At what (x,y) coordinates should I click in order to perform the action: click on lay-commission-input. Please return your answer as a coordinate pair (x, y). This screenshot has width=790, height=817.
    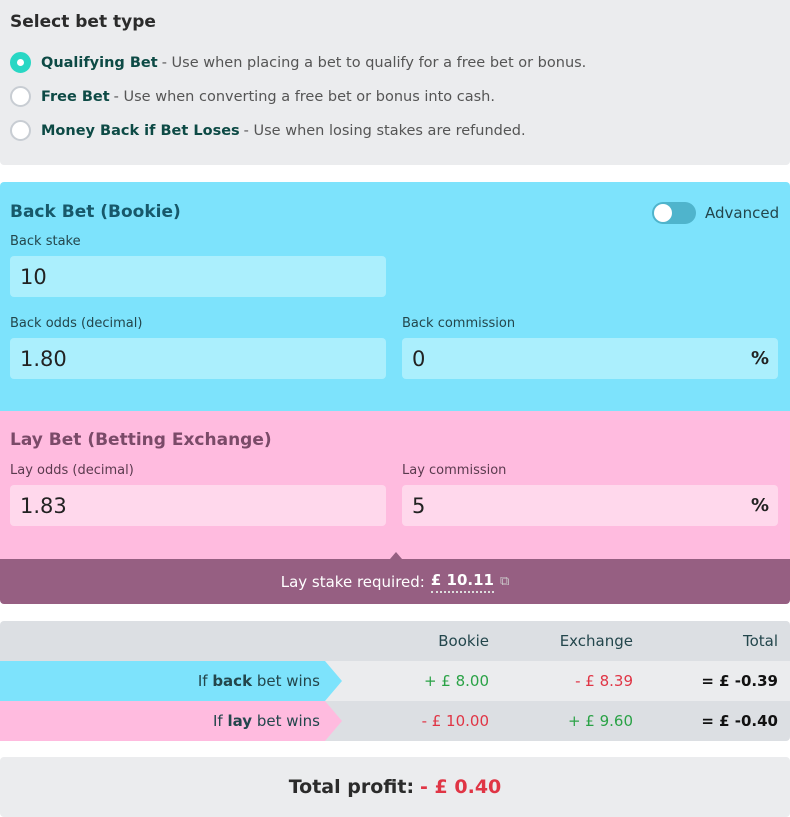
    Looking at the image, I should click on (590, 505).